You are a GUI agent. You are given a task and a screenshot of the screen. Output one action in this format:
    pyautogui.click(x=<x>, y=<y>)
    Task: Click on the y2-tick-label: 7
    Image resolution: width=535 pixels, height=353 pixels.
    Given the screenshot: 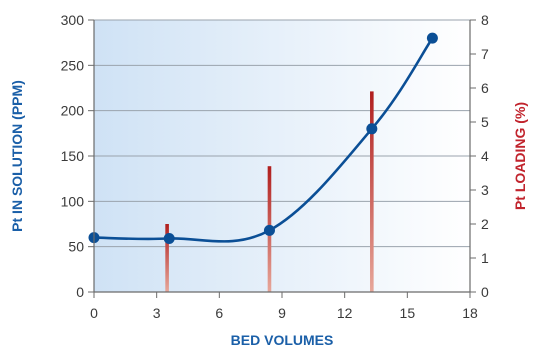 What is the action you would take?
    pyautogui.click(x=485, y=54)
    